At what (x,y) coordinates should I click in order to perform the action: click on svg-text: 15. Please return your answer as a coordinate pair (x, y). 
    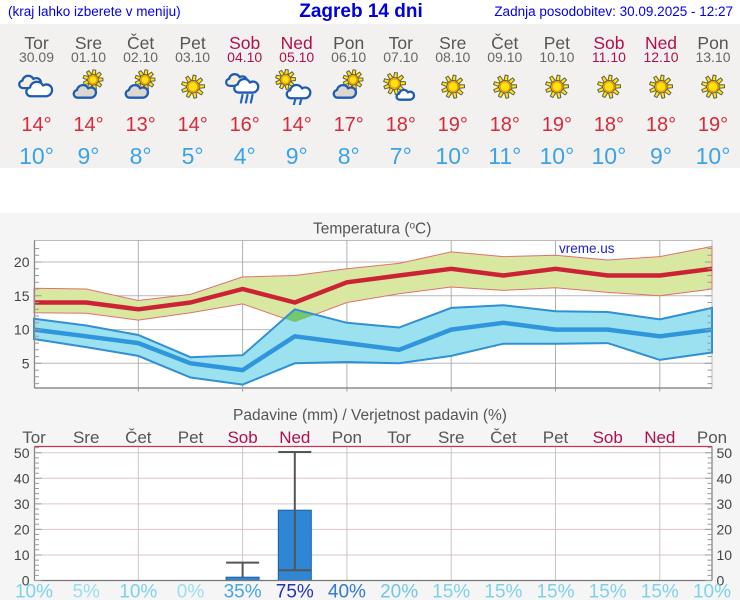
    Looking at the image, I should click on (22, 296).